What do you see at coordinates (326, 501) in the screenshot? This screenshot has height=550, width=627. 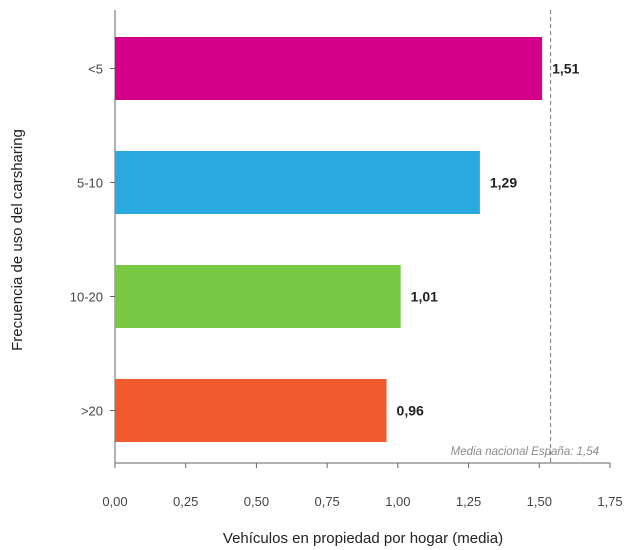 I see `x-tick-label: 0,75` at bounding box center [326, 501].